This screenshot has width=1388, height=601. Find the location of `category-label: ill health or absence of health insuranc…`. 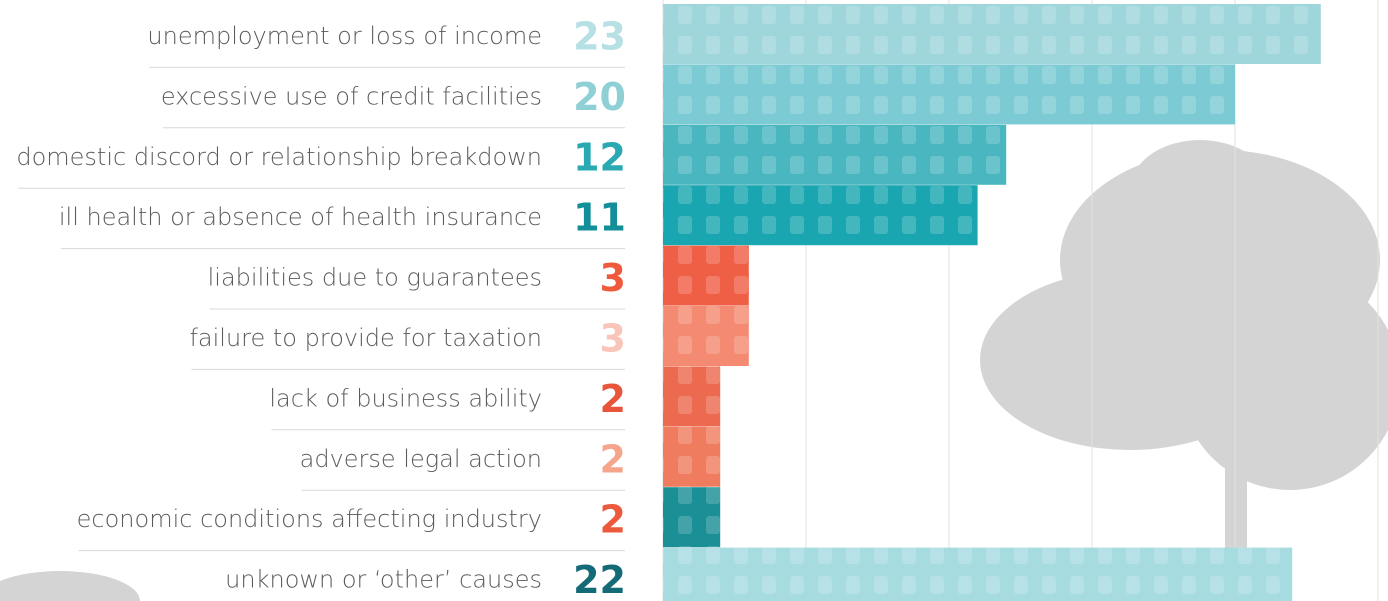

category-label: ill health or absence of health insuranc… is located at coordinates (300, 217).